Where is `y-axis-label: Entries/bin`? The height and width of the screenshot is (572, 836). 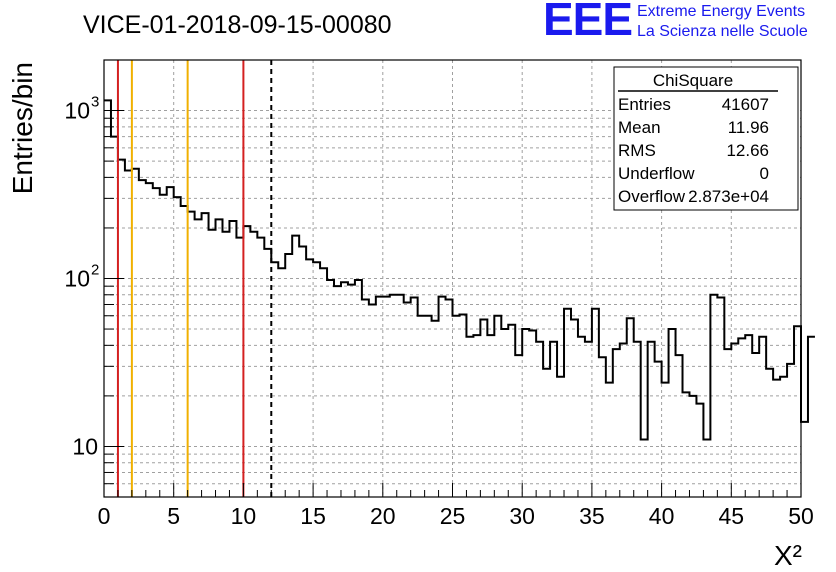
y-axis-label: Entries/bin is located at coordinates (22, 128).